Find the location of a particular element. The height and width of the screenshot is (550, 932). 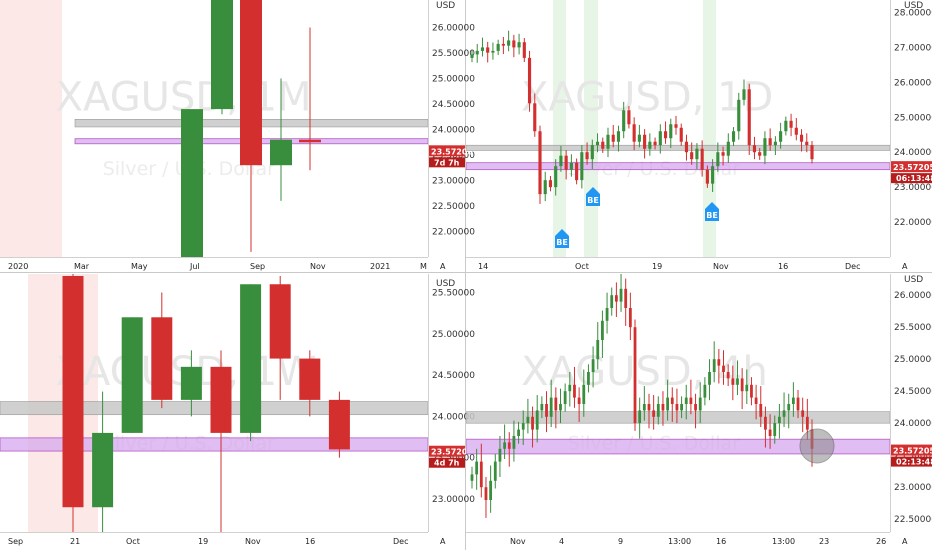

x-tick-label: 23 is located at coordinates (824, 541).